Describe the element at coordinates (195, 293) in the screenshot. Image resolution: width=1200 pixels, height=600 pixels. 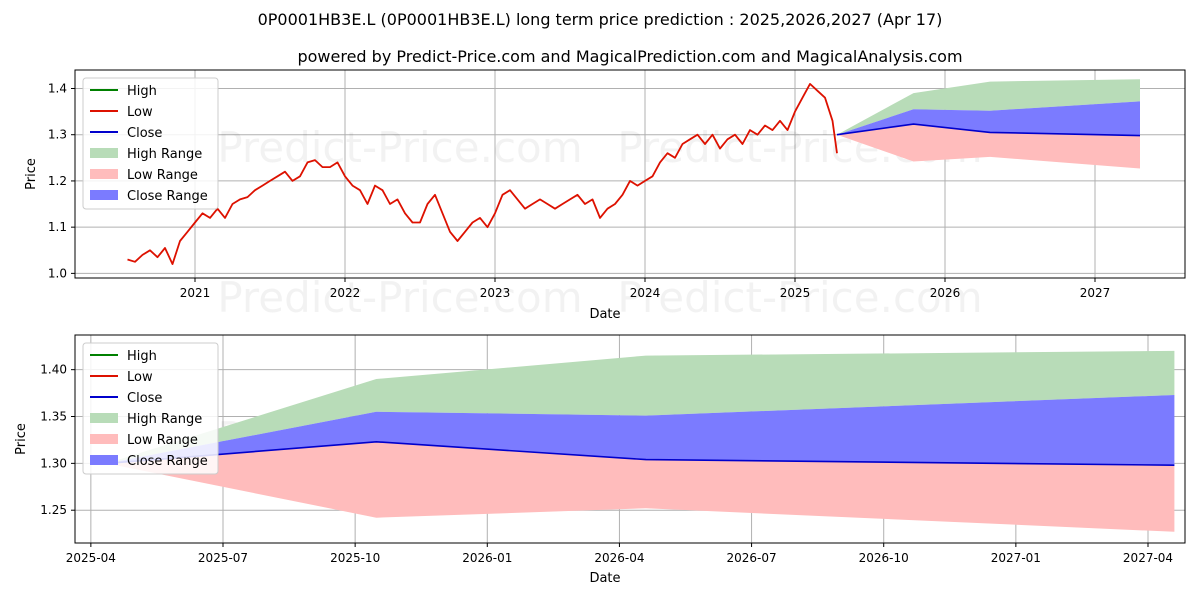
I see `x-tick-label: 2021` at that location.